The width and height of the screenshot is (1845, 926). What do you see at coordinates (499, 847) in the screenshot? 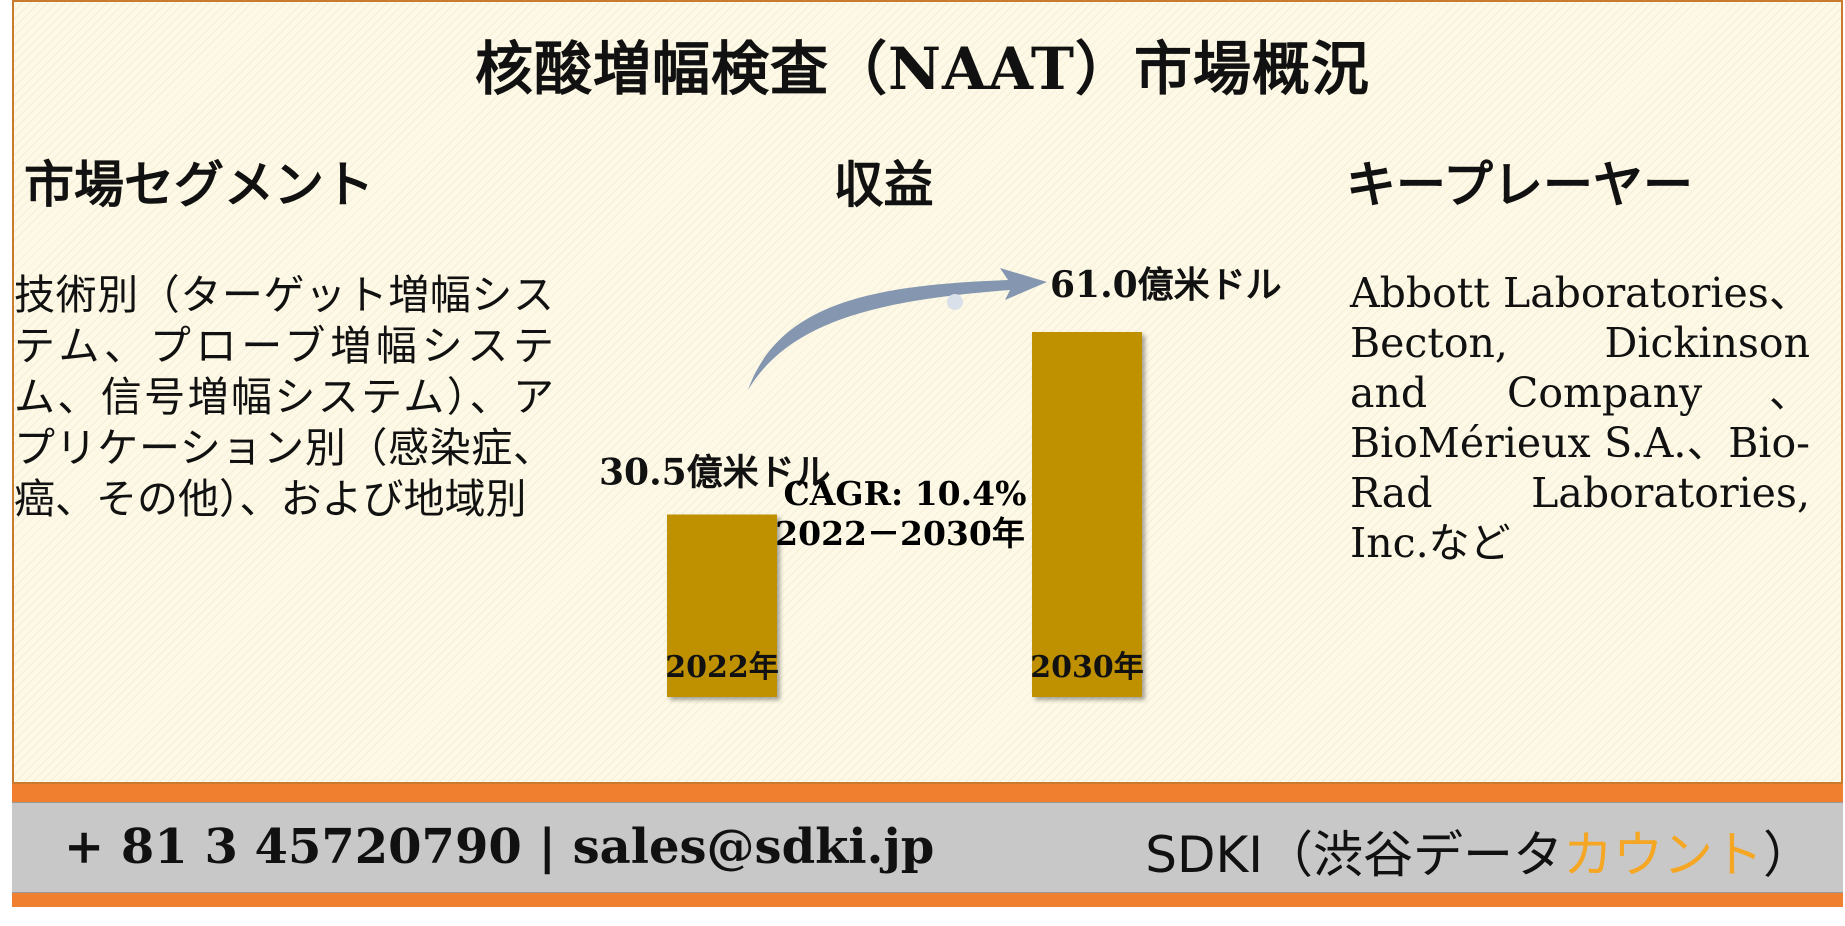
I see `contact-info: + 81 3 45720790 | sales@sdki.jp` at bounding box center [499, 847].